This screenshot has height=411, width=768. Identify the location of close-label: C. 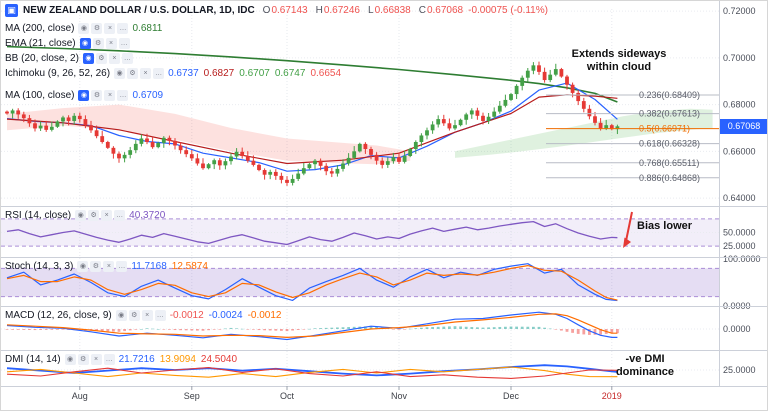
(422, 10).